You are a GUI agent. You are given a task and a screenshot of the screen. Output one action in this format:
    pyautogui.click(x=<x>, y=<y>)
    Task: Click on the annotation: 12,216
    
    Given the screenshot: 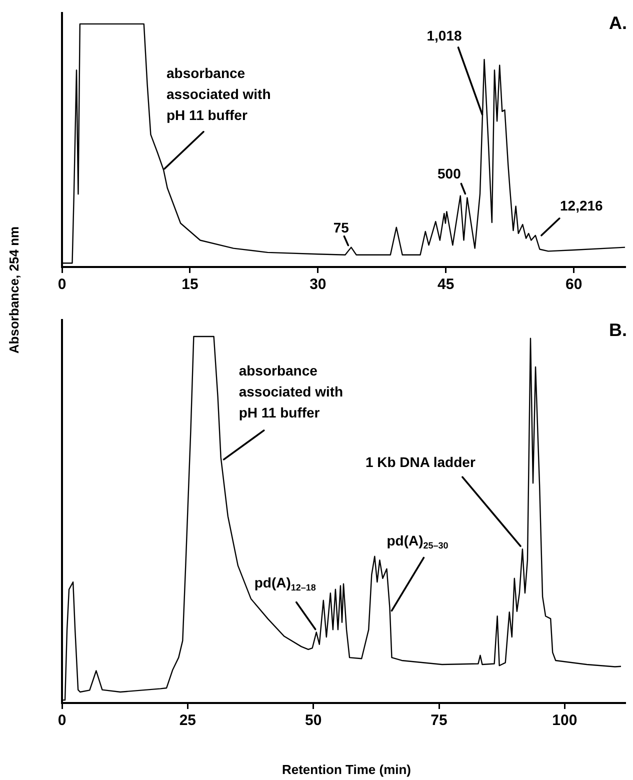 What is the action you would take?
    pyautogui.click(x=582, y=205)
    